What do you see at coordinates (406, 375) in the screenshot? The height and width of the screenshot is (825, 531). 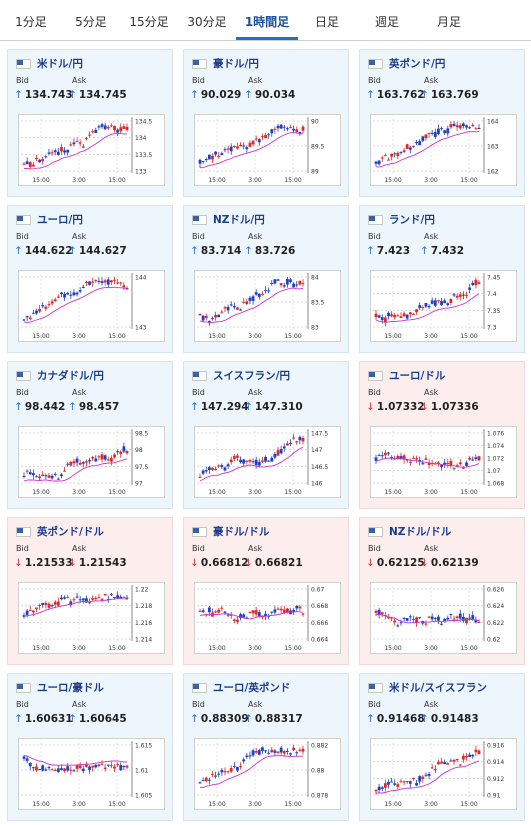 I see `pair-title: ユーロ/ドル` at bounding box center [406, 375].